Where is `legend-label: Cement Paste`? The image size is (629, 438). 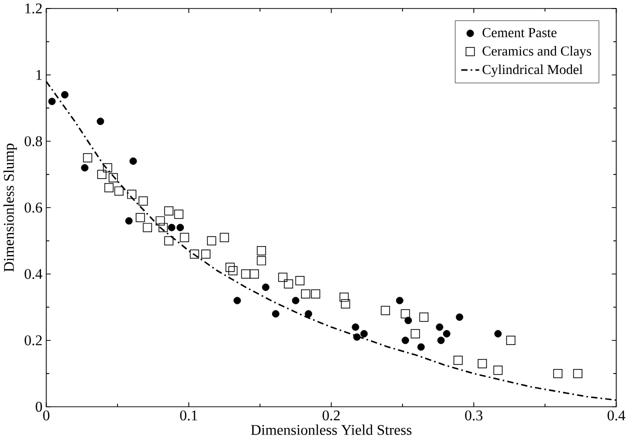 legend-label: Cement Paste is located at coordinates (519, 33).